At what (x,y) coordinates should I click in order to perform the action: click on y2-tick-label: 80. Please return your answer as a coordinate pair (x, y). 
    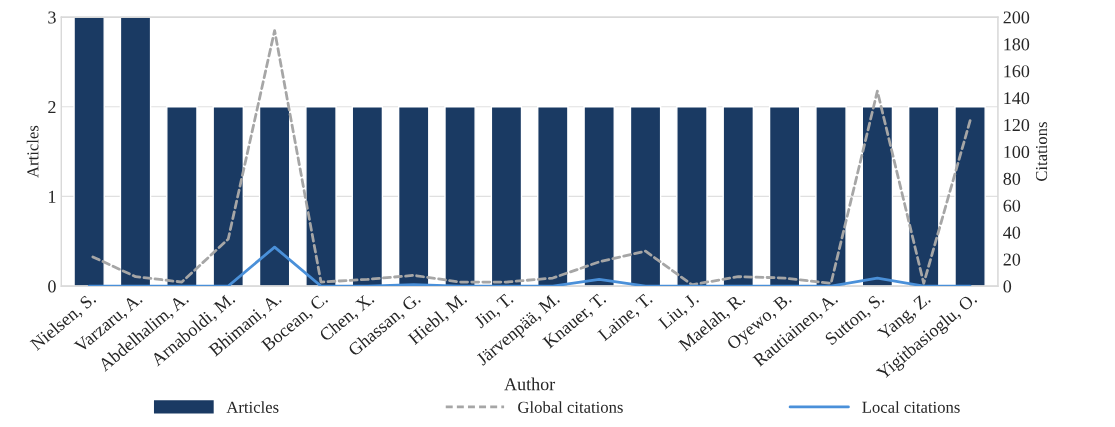
    Looking at the image, I should click on (1012, 178).